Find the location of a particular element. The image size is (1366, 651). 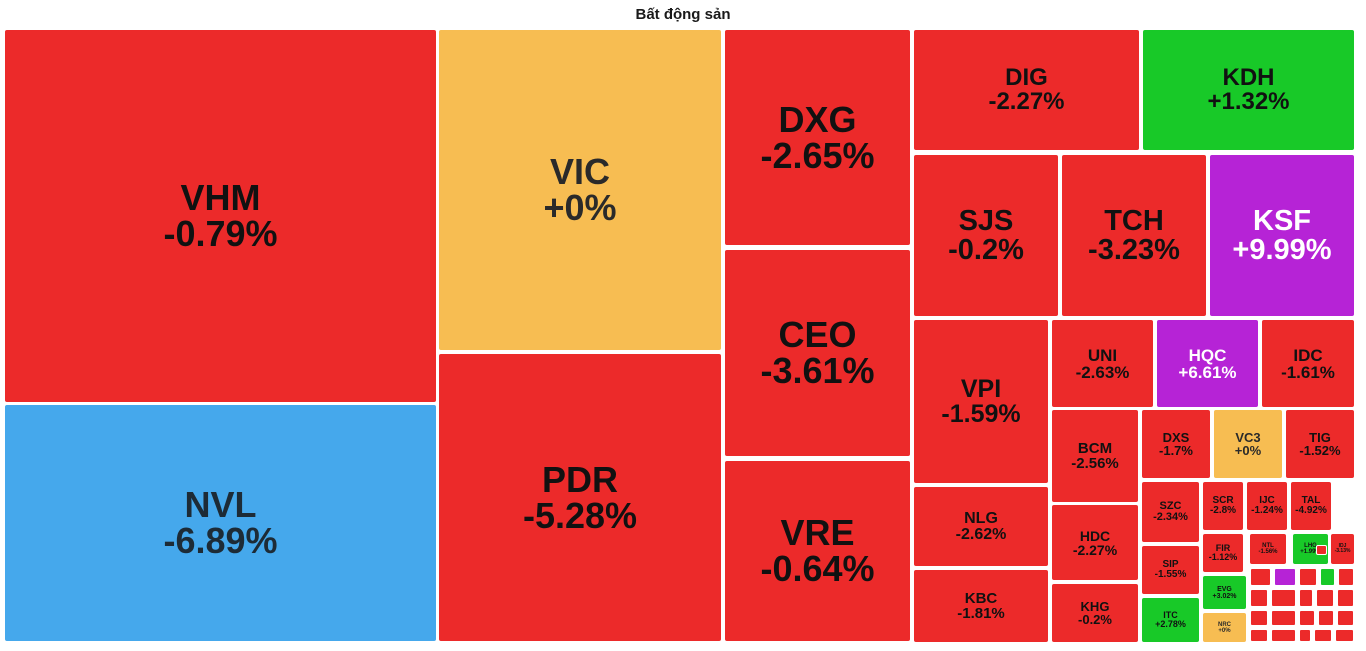

tile-nvl: NVL -6.89% is located at coordinates (220, 523).